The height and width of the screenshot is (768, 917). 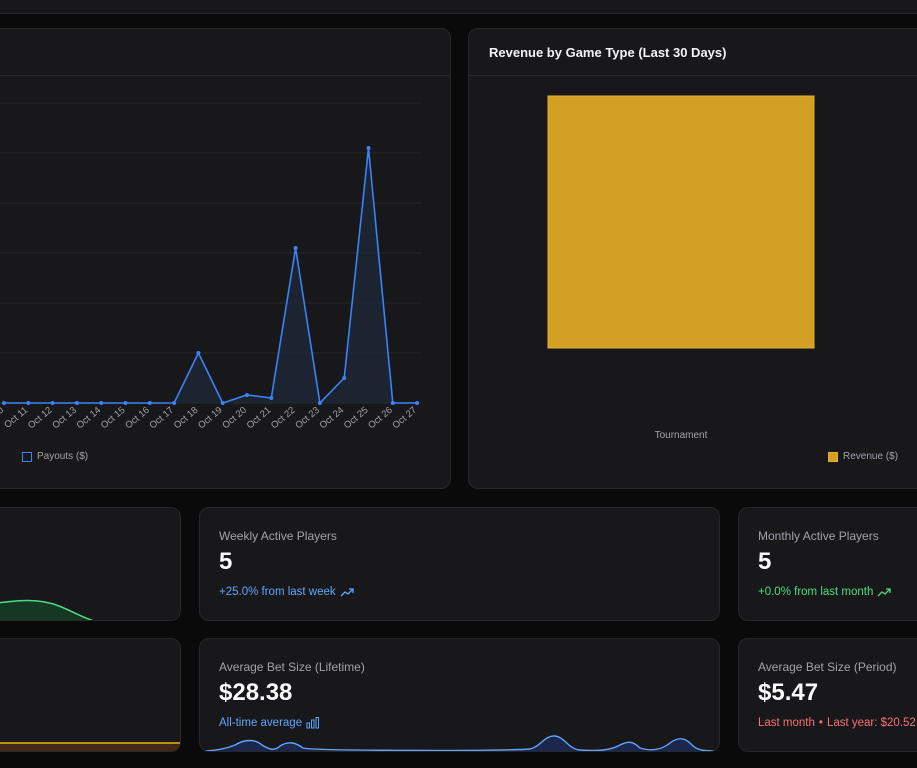 What do you see at coordinates (786, 723) in the screenshot?
I see `comparison-part1: Last month` at bounding box center [786, 723].